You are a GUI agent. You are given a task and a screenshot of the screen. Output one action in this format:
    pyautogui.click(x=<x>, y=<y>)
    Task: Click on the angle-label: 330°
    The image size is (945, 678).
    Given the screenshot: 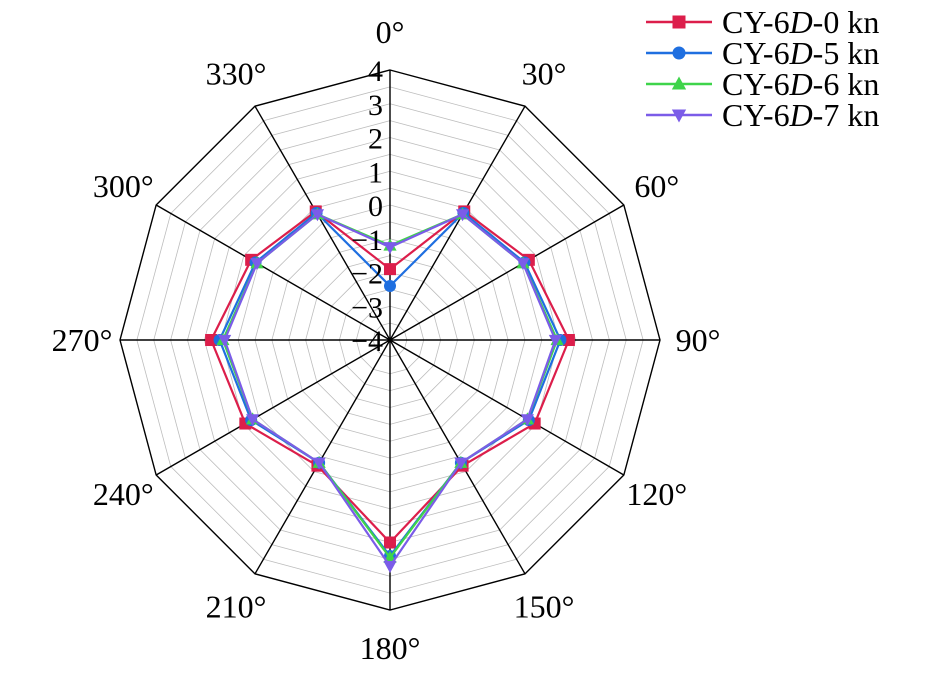 What is the action you would take?
    pyautogui.click(x=236, y=73)
    